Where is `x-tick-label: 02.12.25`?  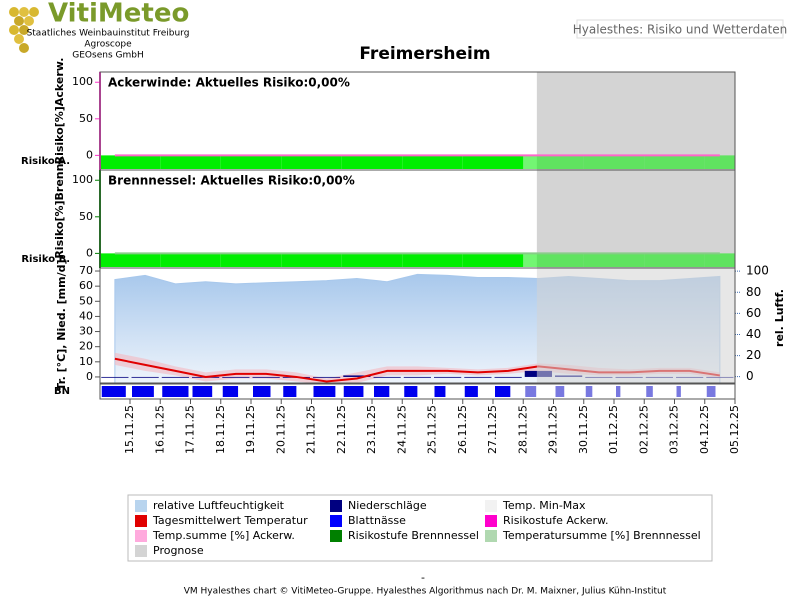
x-tick-label: 02.12.25 is located at coordinates (643, 429).